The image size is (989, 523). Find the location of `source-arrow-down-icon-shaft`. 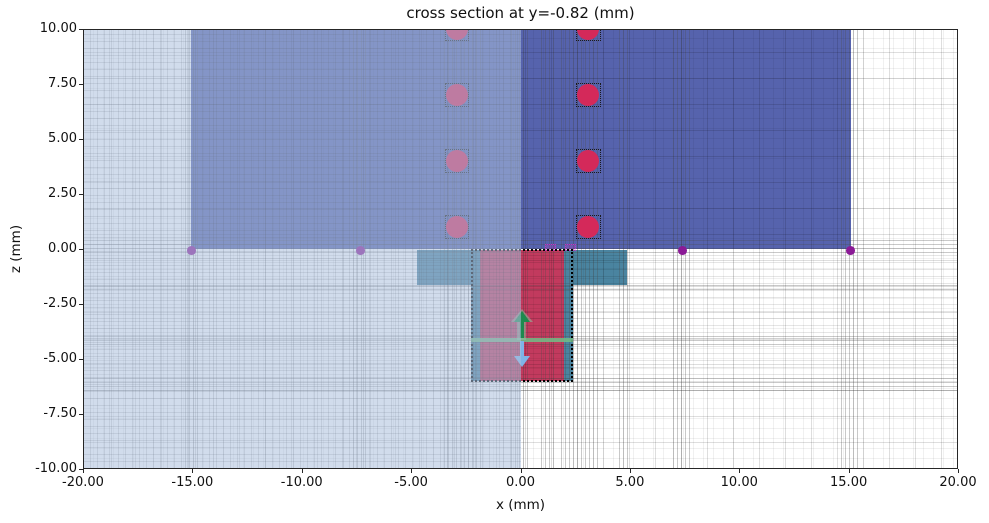

source-arrow-down-icon-shaft is located at coordinates (521, 349).